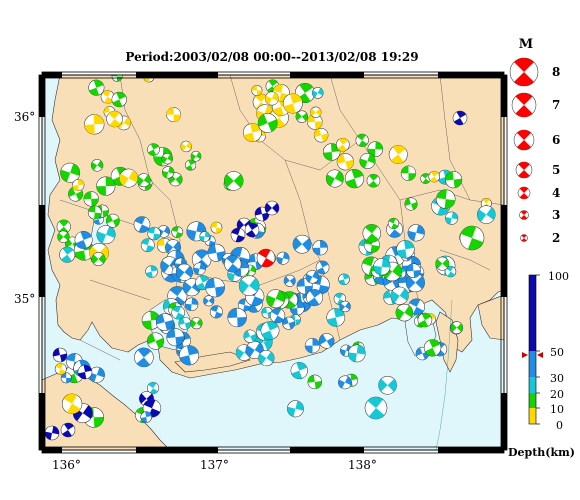 The height and width of the screenshot is (500, 580). What do you see at coordinates (557, 378) in the screenshot?
I see `depth-label-30: 30` at bounding box center [557, 378].